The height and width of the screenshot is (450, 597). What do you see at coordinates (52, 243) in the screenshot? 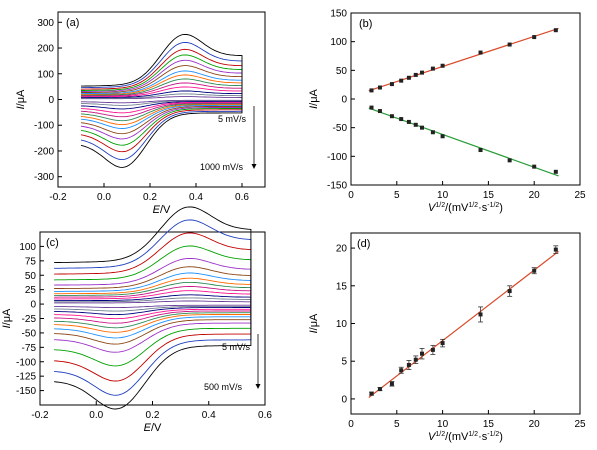
I see `panel-label: (c)` at bounding box center [52, 243].